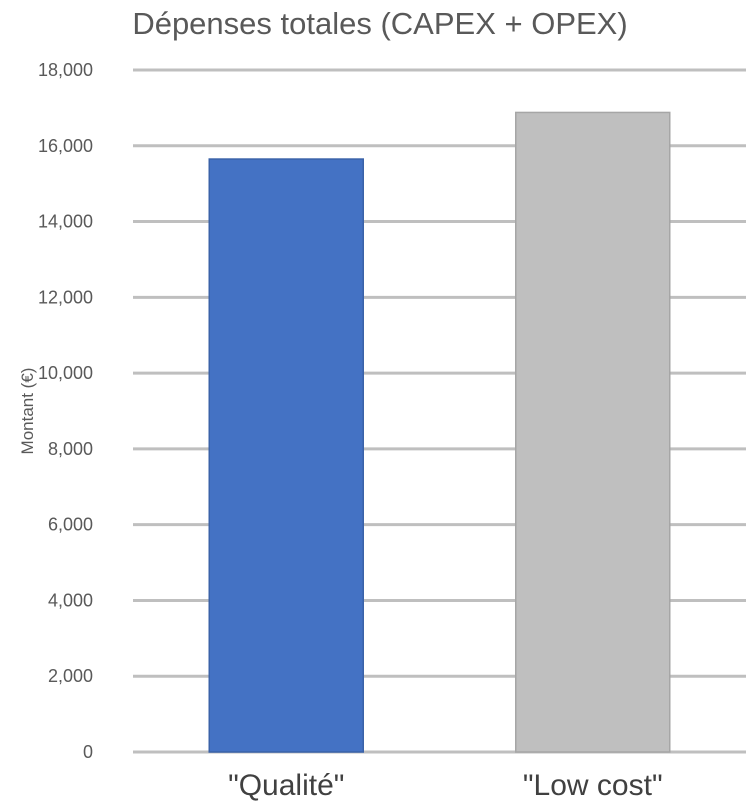 The image size is (748, 804). Describe the element at coordinates (70, 676) in the screenshot. I see `y-tick-label: 2,000` at that location.